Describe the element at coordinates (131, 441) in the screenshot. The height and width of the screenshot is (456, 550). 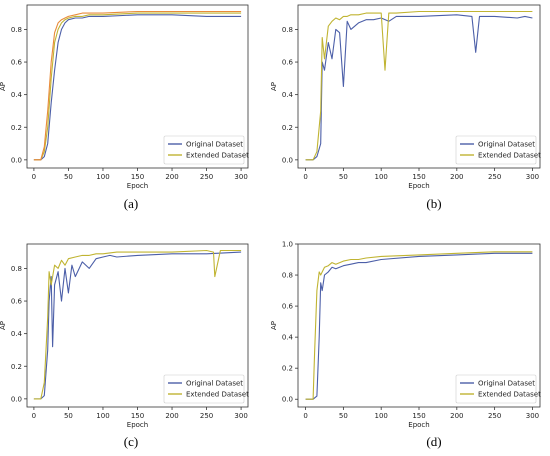
I see `panel-caption: (c)` at that location.